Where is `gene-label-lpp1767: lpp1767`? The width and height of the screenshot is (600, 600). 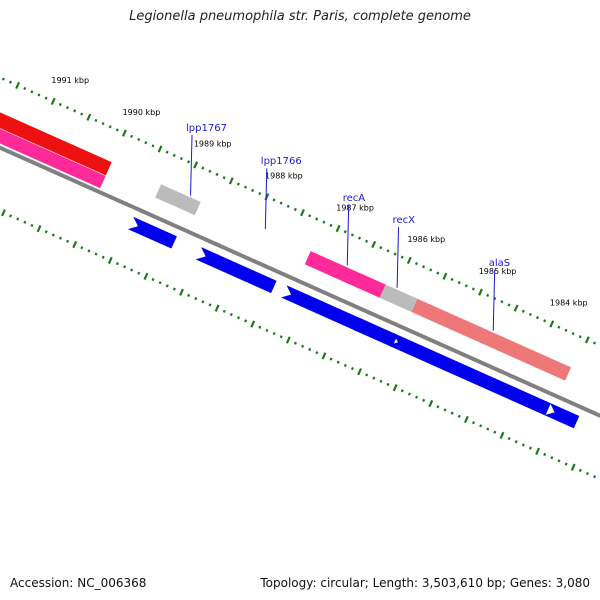
gene-label-lpp1767: lpp1767 is located at coordinates (206, 128).